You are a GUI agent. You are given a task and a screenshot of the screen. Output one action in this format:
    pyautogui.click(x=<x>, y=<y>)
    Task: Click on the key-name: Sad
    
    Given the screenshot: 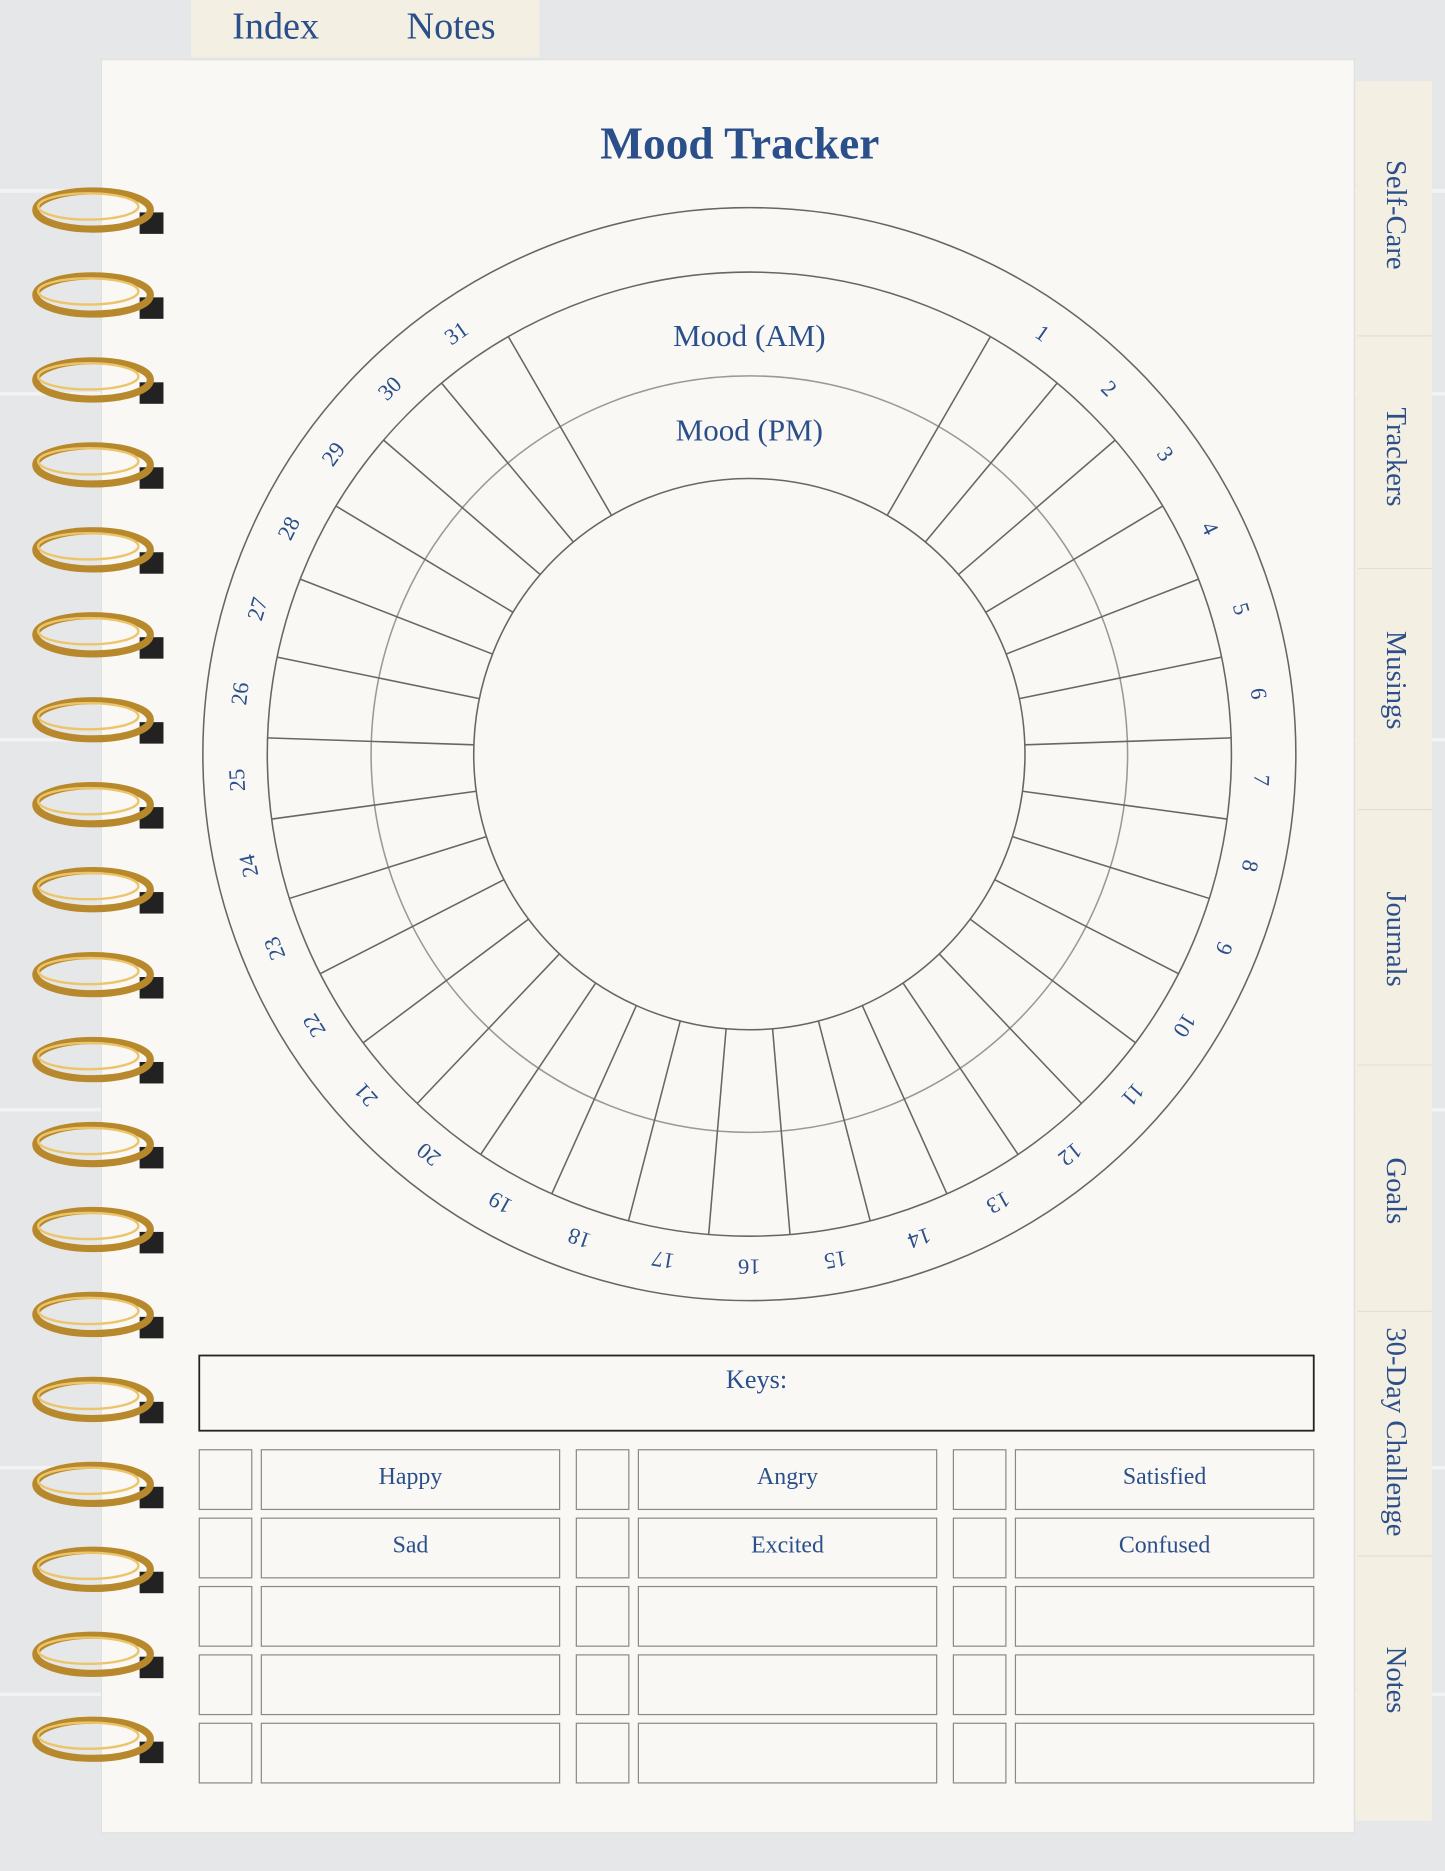 What is the action you would take?
    pyautogui.click(x=411, y=1545)
    